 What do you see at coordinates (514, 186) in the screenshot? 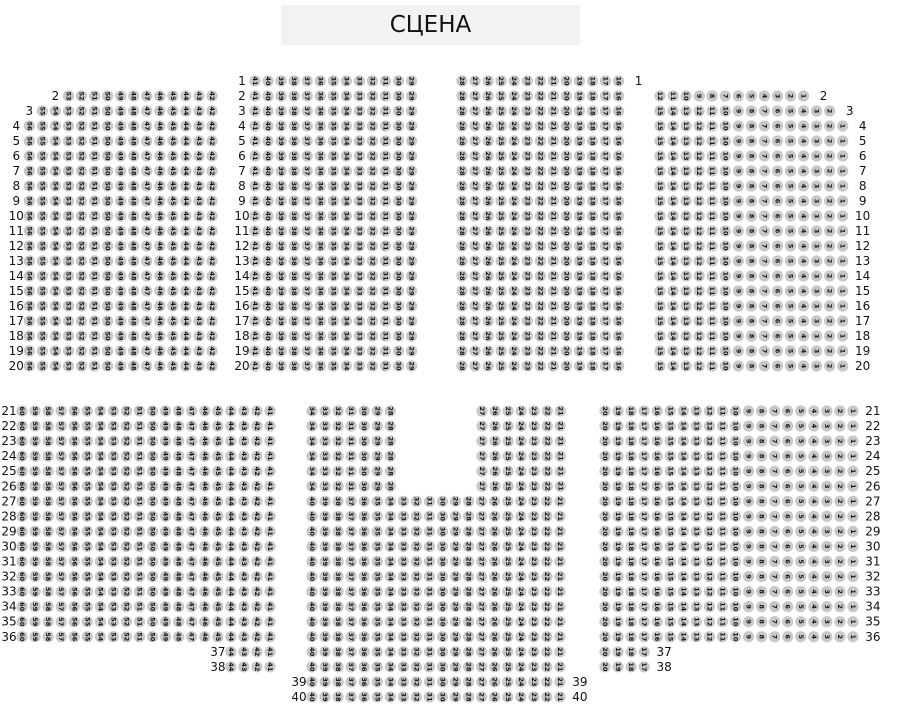
I see `seat: 24` at bounding box center [514, 186].